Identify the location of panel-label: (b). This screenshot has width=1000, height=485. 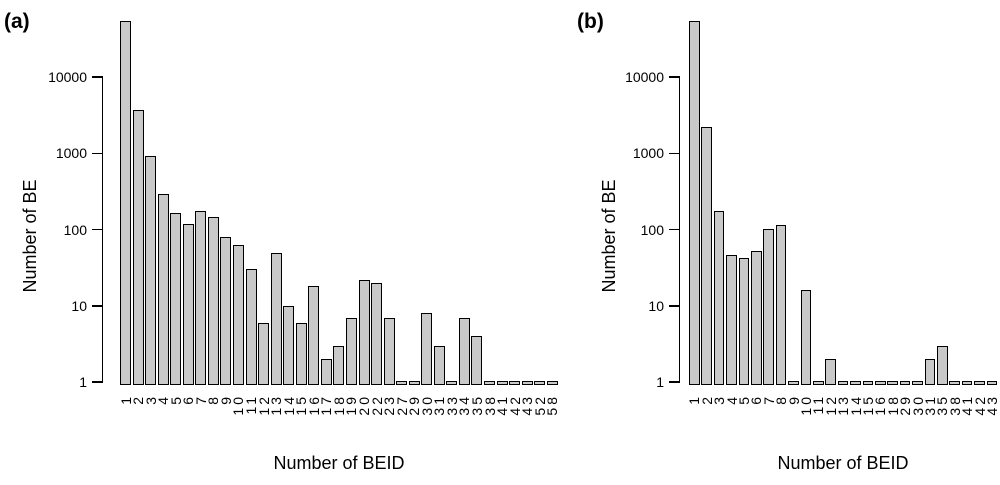
(590, 21).